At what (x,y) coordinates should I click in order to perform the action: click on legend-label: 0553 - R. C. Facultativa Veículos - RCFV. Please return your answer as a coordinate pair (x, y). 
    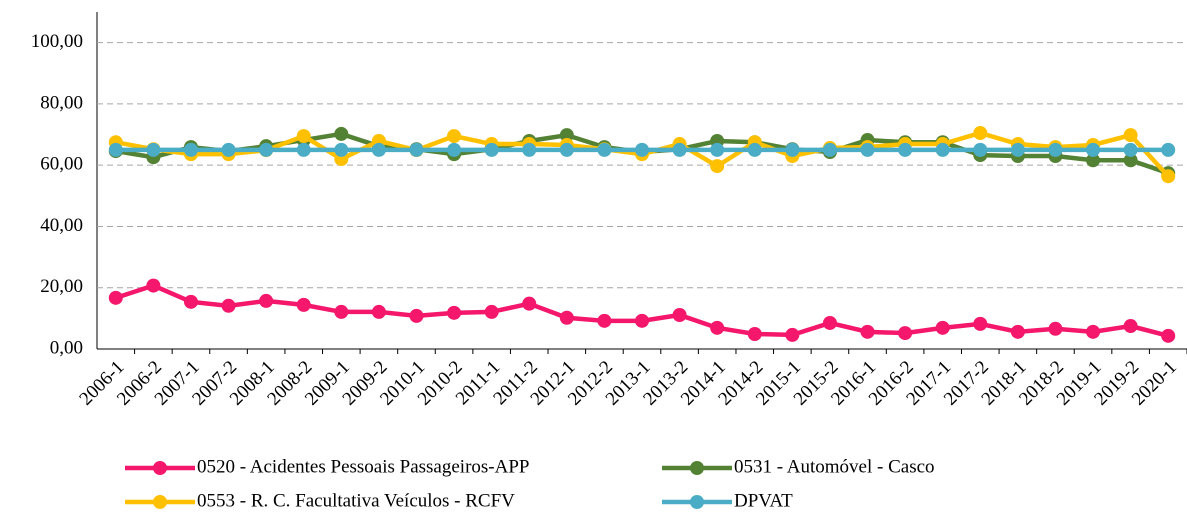
    Looking at the image, I should click on (356, 500).